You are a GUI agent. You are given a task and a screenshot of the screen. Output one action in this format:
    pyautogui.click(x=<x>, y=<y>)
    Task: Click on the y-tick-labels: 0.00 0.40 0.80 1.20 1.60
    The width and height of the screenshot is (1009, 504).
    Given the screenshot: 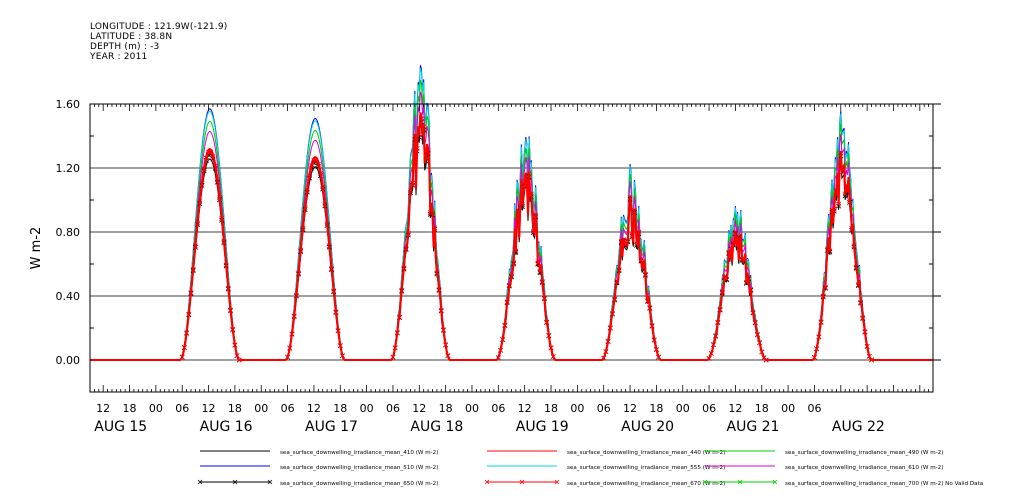 What is the action you would take?
    pyautogui.click(x=68, y=232)
    